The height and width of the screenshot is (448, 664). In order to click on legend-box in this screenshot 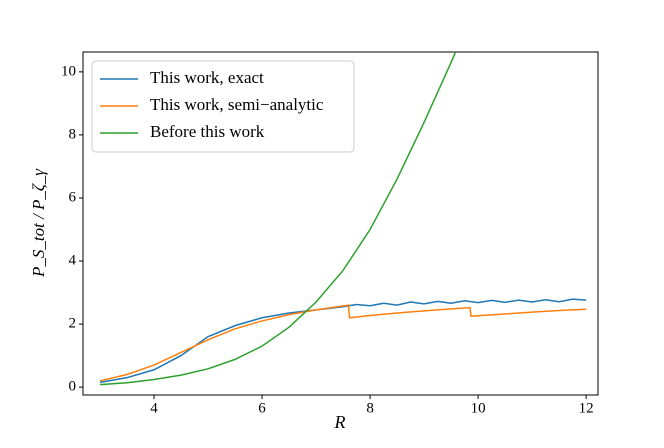, I will do `click(223, 106)`.